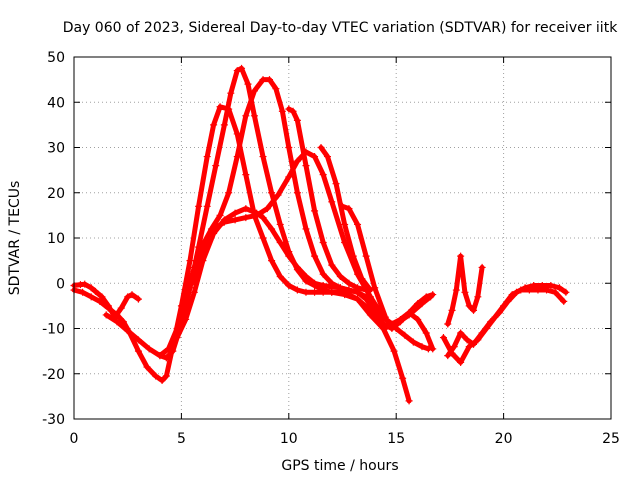 The width and height of the screenshot is (640, 480). What do you see at coordinates (345, 439) in the screenshot?
I see `x-tick-labels: 0 5 10 15 20 25` at bounding box center [345, 439].